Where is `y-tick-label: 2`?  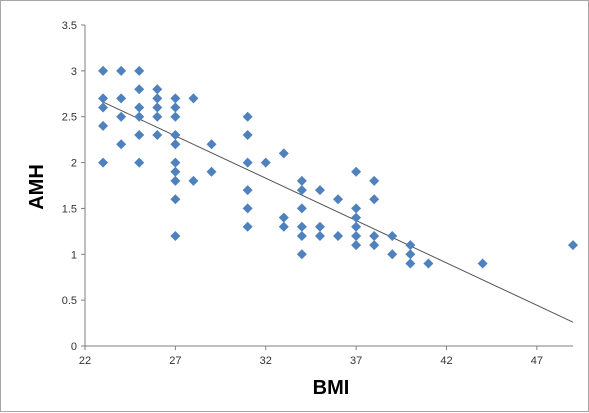
y-tick-label: 2 is located at coordinates (74, 164).